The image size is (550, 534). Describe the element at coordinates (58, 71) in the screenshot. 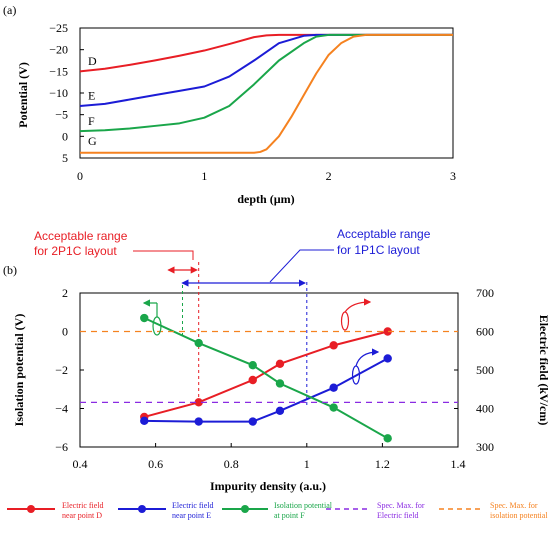

I see `y-tick-label-a: −15` at that location.